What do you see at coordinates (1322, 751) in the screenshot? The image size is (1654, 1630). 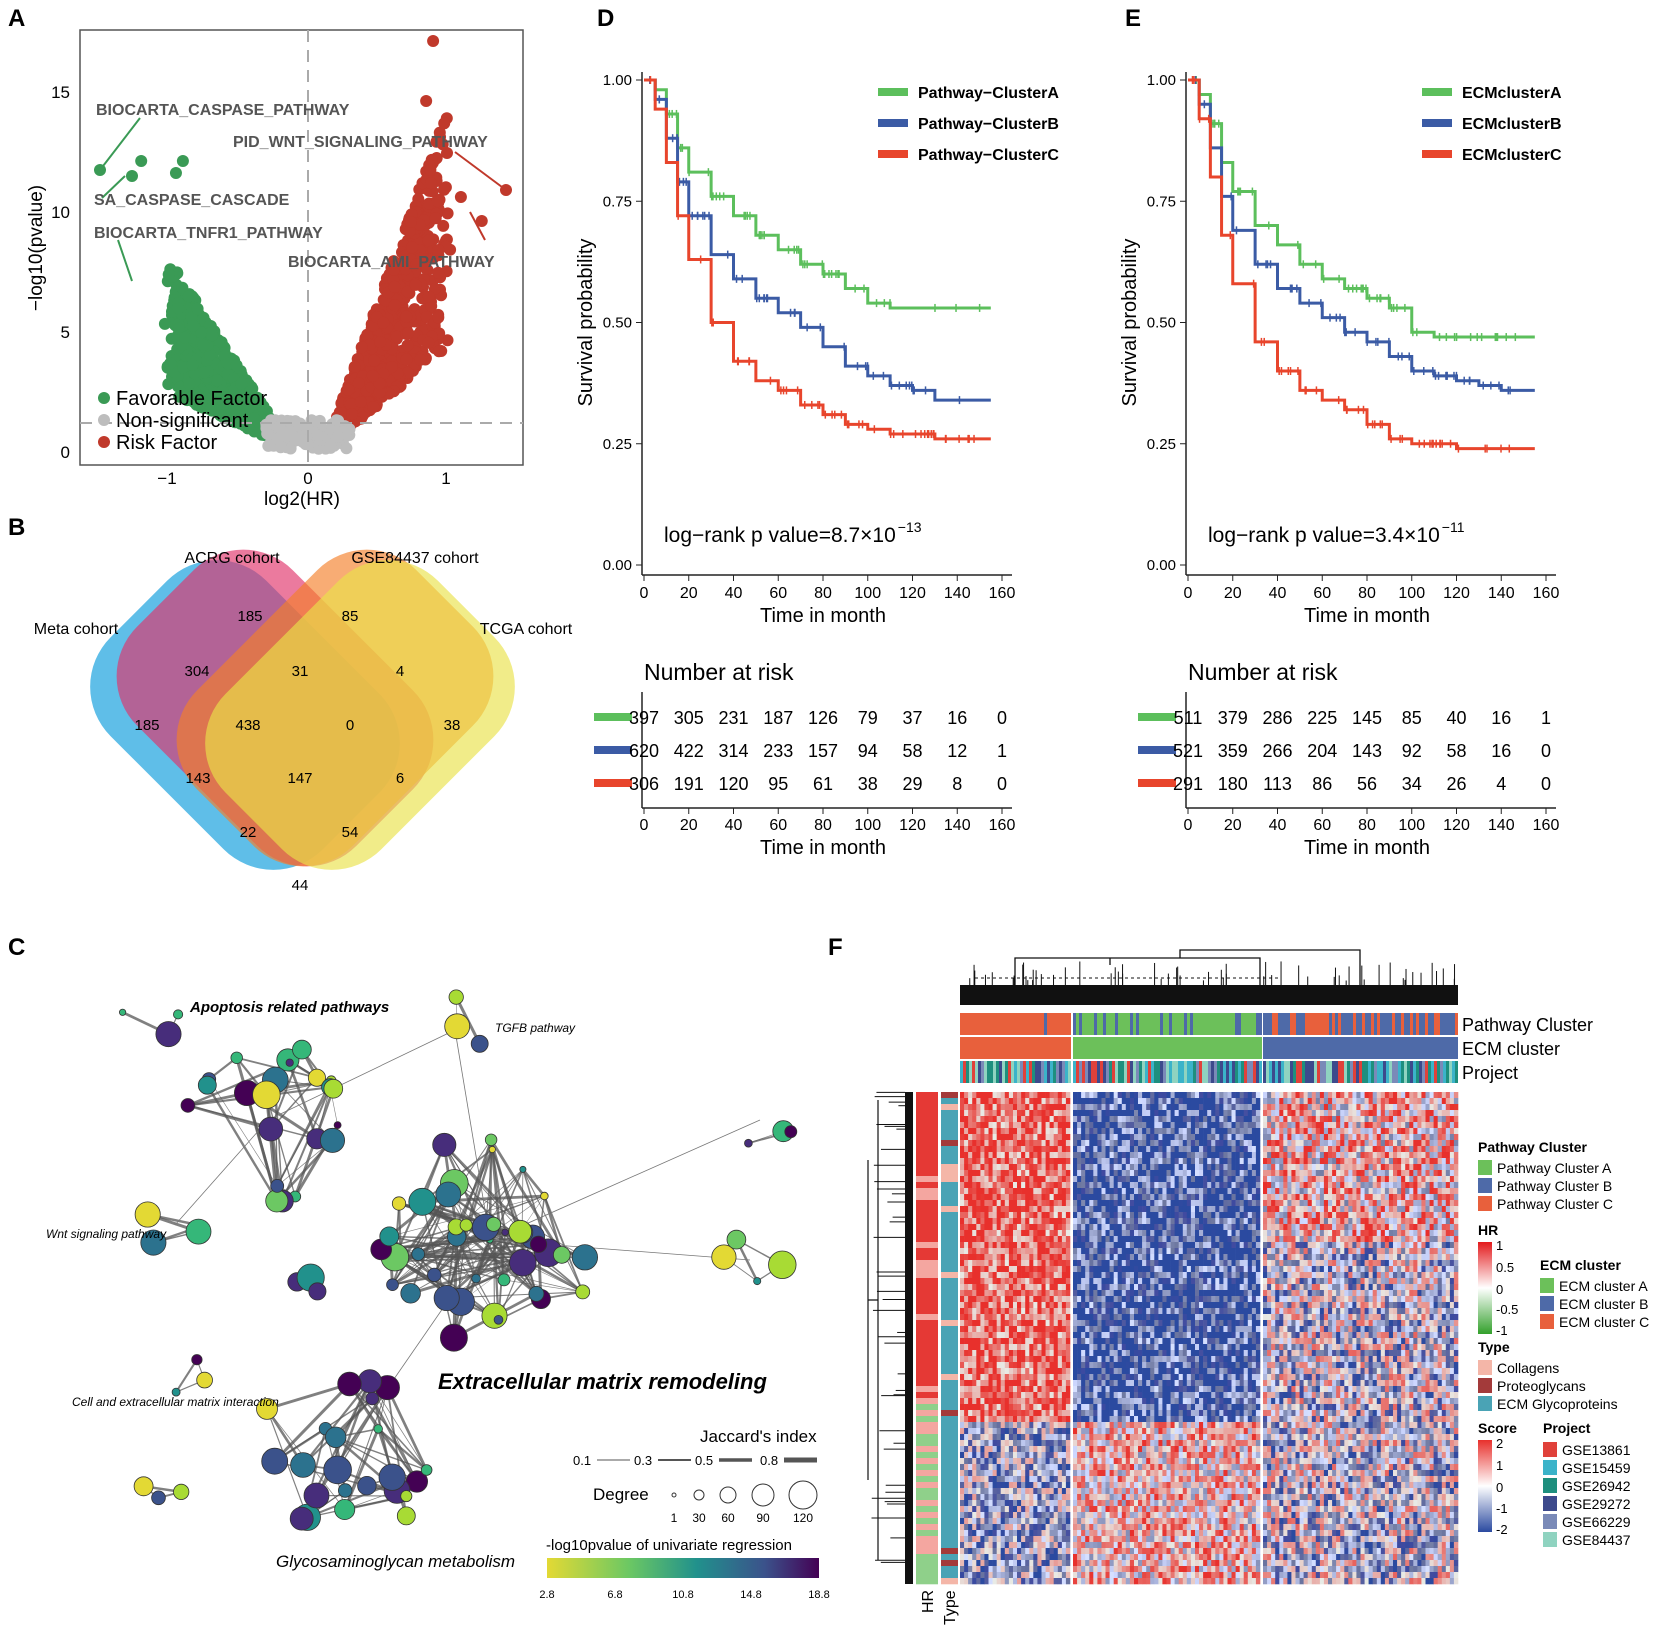 I see `risk-value: 204` at bounding box center [1322, 751].